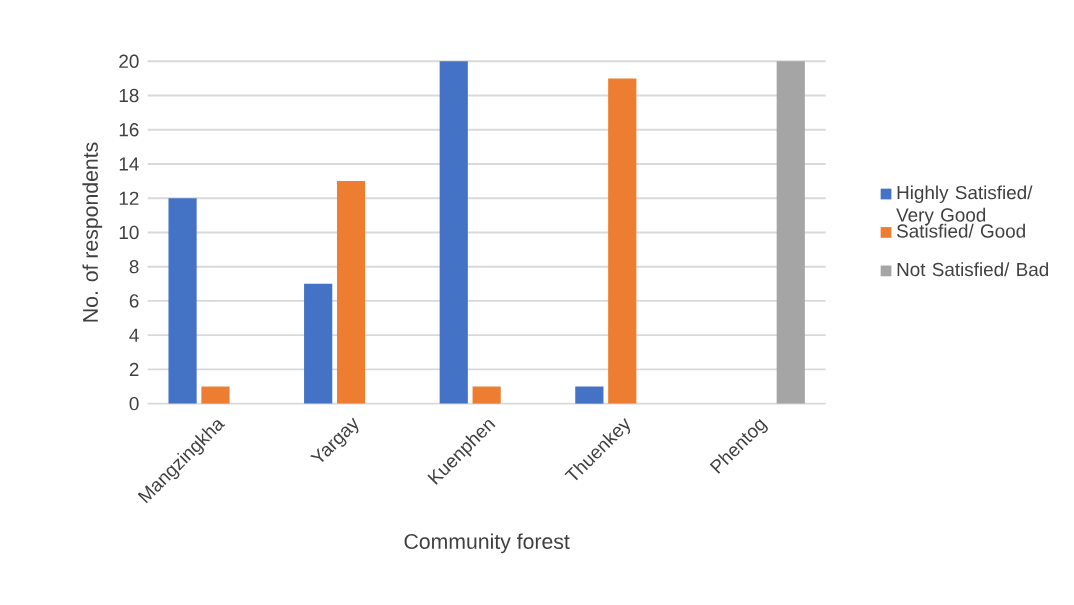 The height and width of the screenshot is (605, 1074). What do you see at coordinates (134, 267) in the screenshot?
I see `y-tick-label: 8` at bounding box center [134, 267].